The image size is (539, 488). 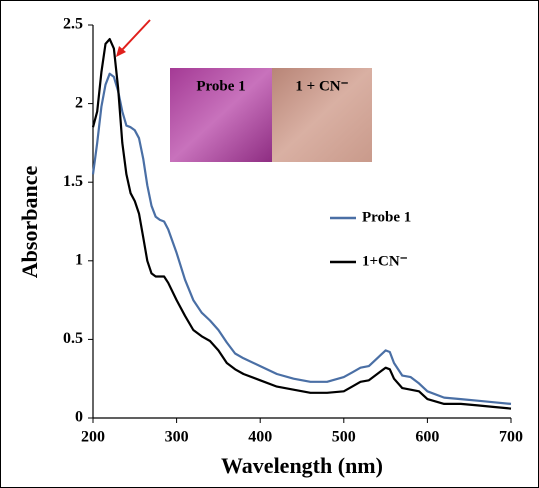 What do you see at coordinates (79, 259) in the screenshot?
I see `y-tick-label: 1` at bounding box center [79, 259].